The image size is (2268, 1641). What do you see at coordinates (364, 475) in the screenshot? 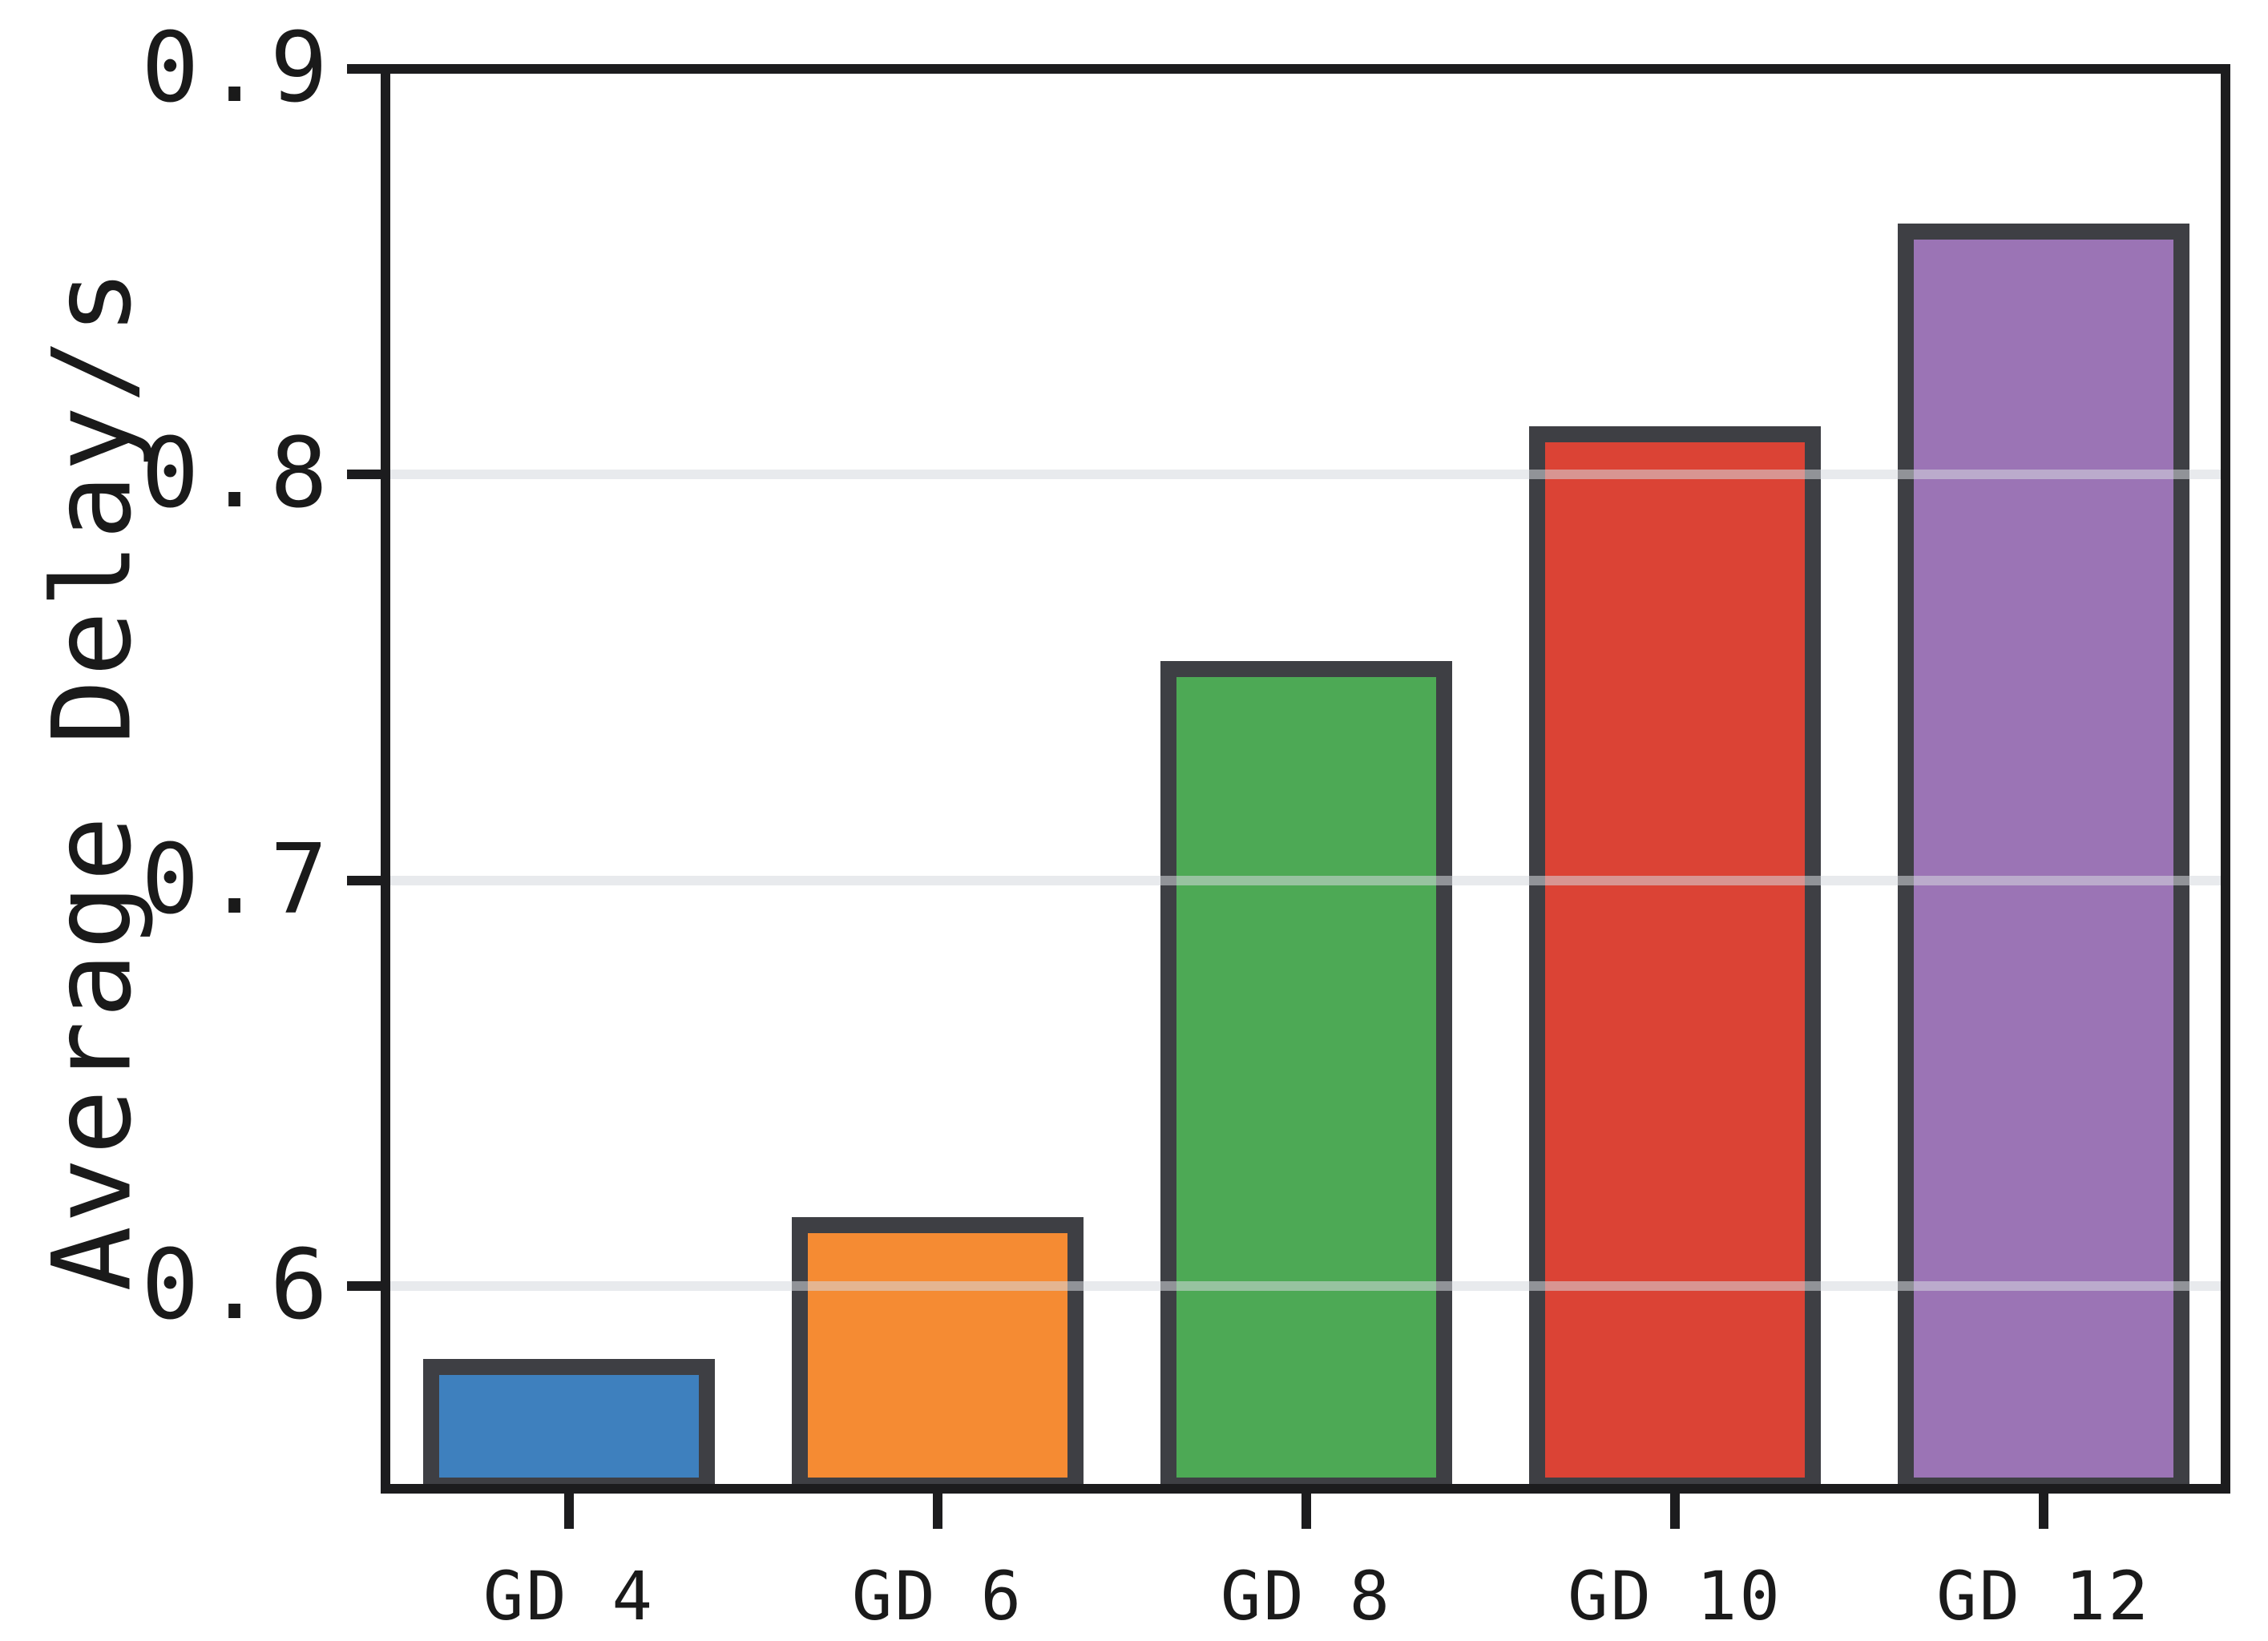
I see `y-tick-0.8` at bounding box center [364, 475].